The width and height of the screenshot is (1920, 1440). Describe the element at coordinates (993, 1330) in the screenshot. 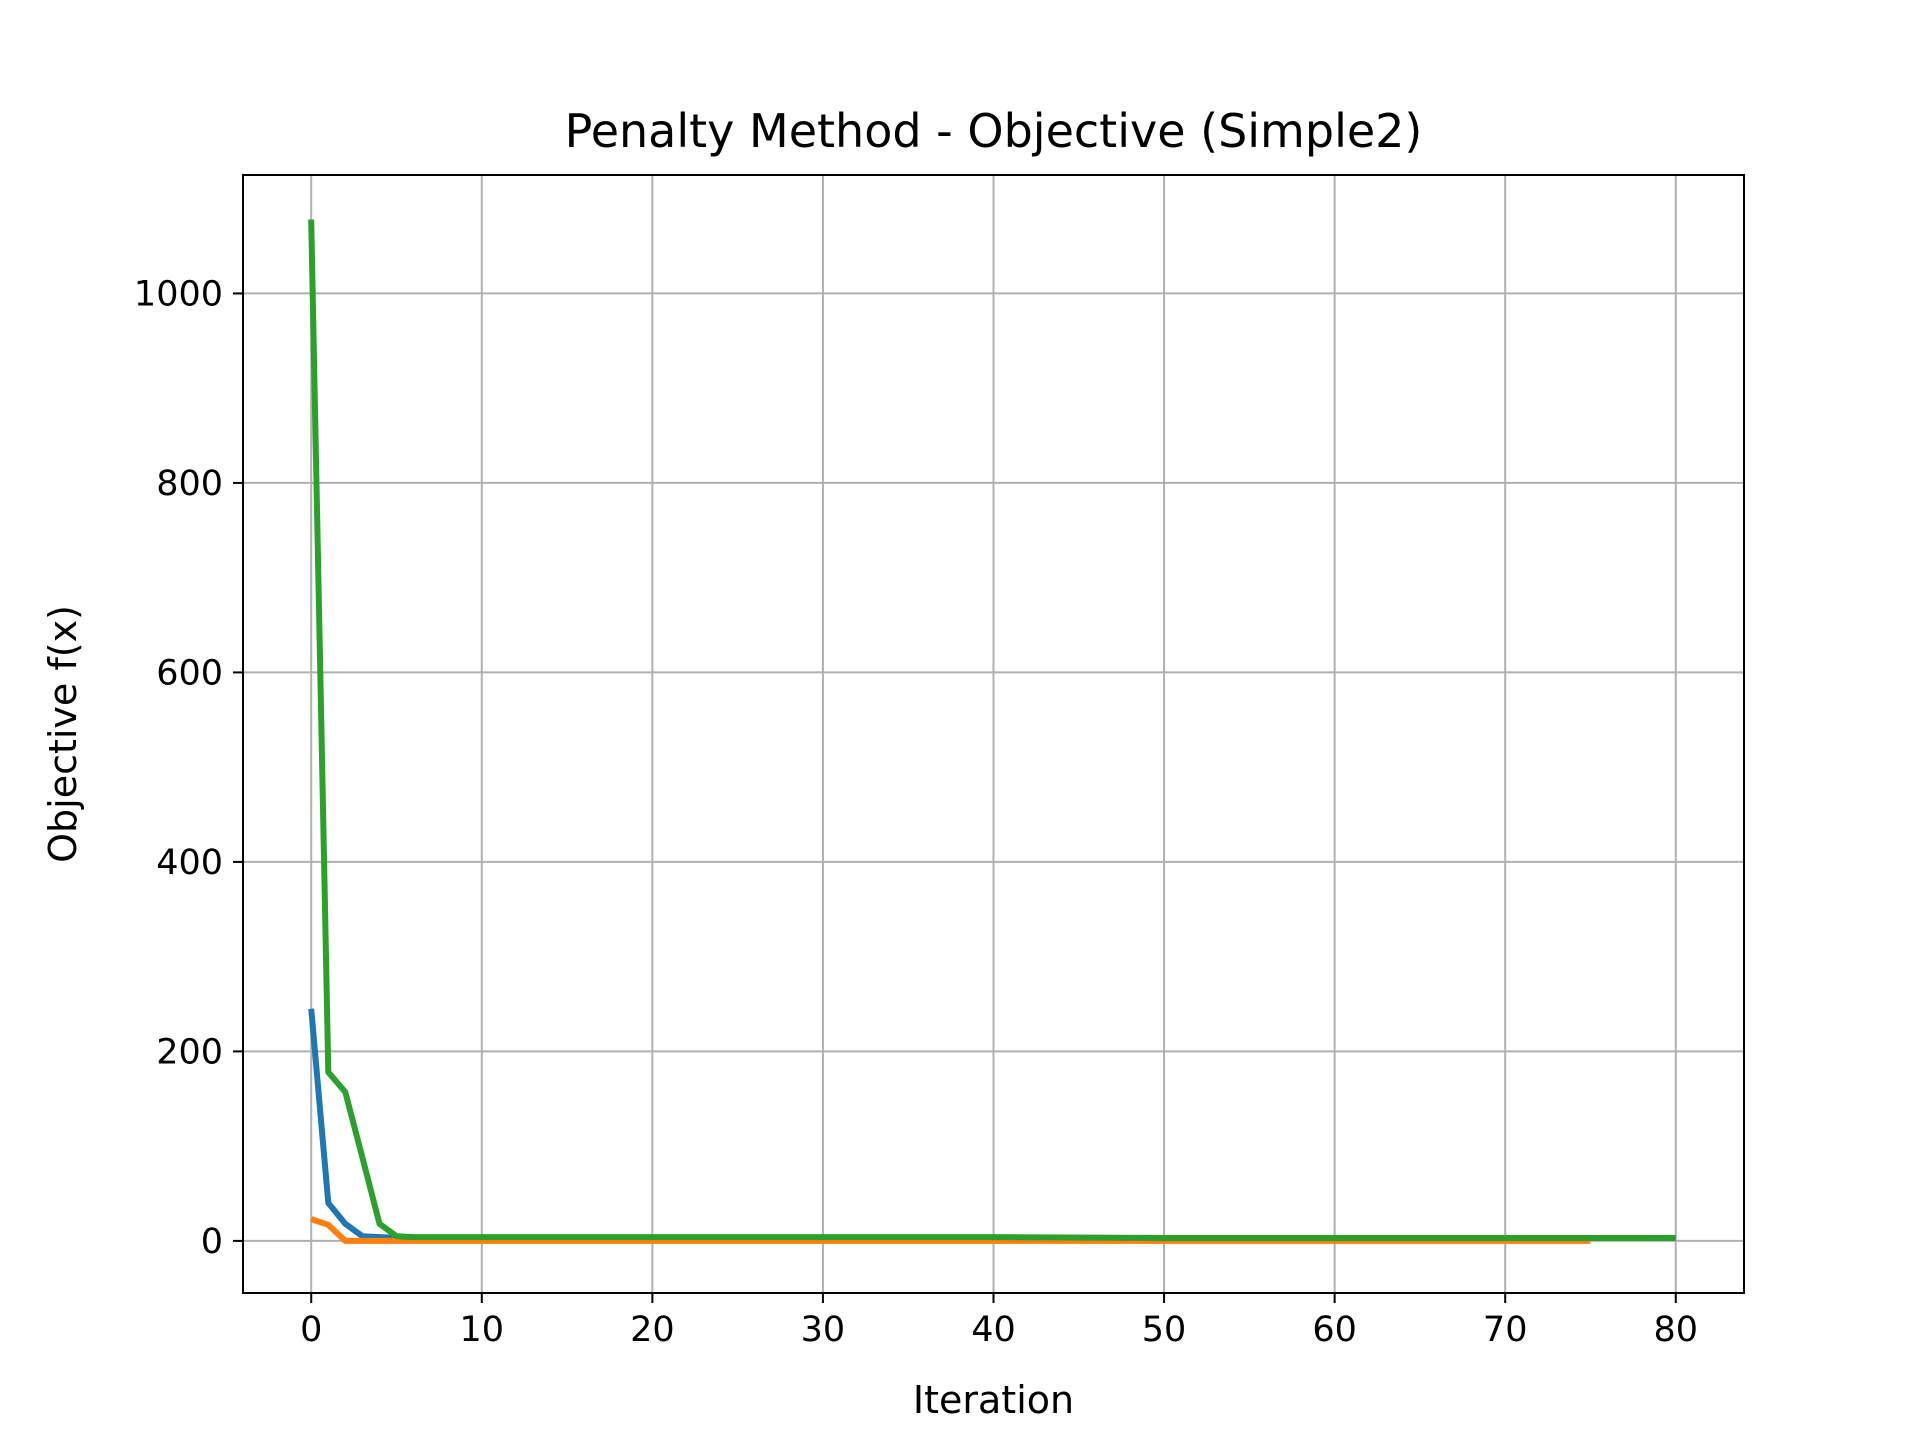

I see `x-tick-label: 40` at that location.